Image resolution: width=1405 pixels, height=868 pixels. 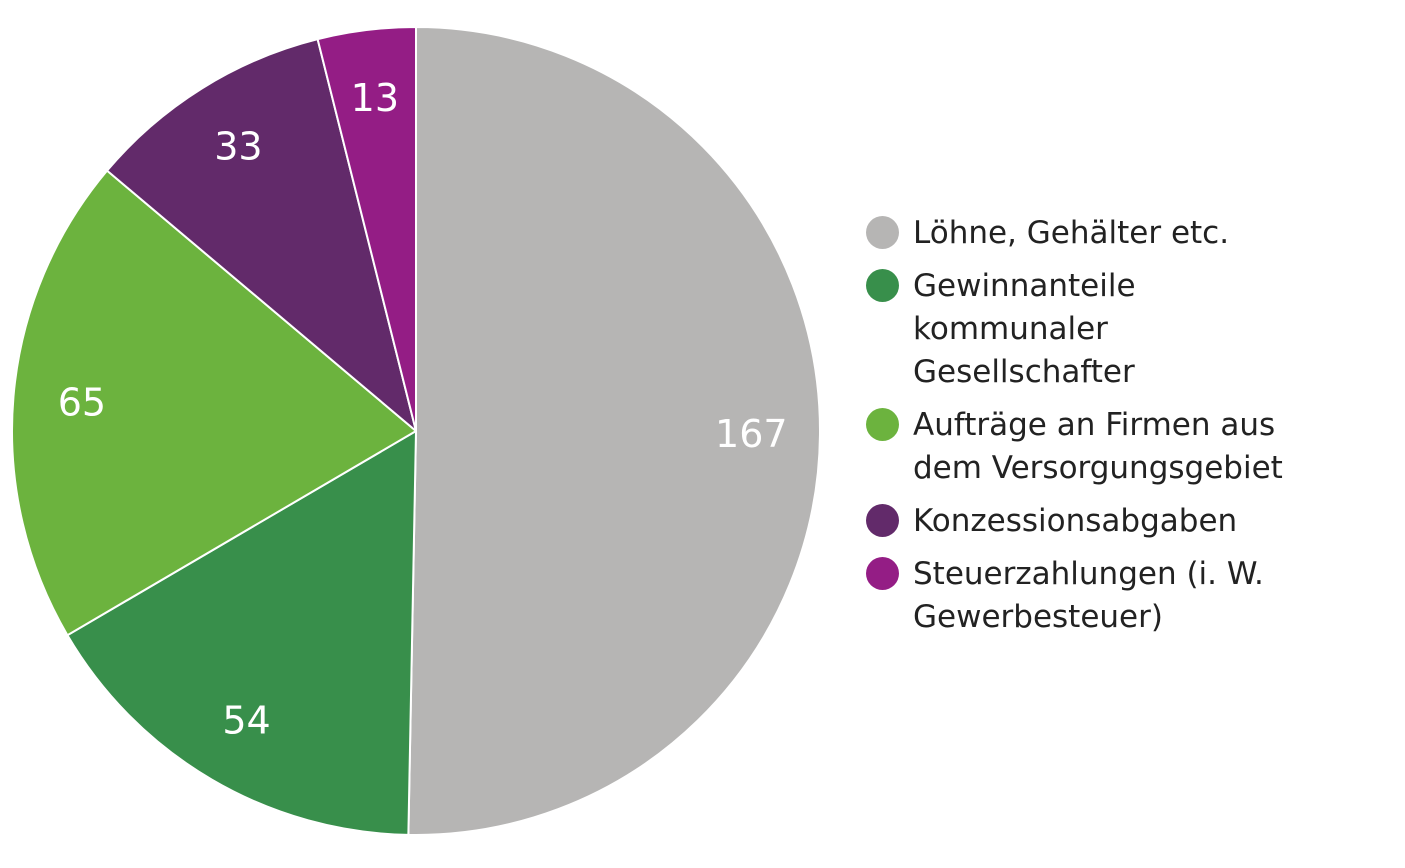 I want to click on legend-item-concession-fees: Konzessionsabgaben, so click(x=1126, y=521).